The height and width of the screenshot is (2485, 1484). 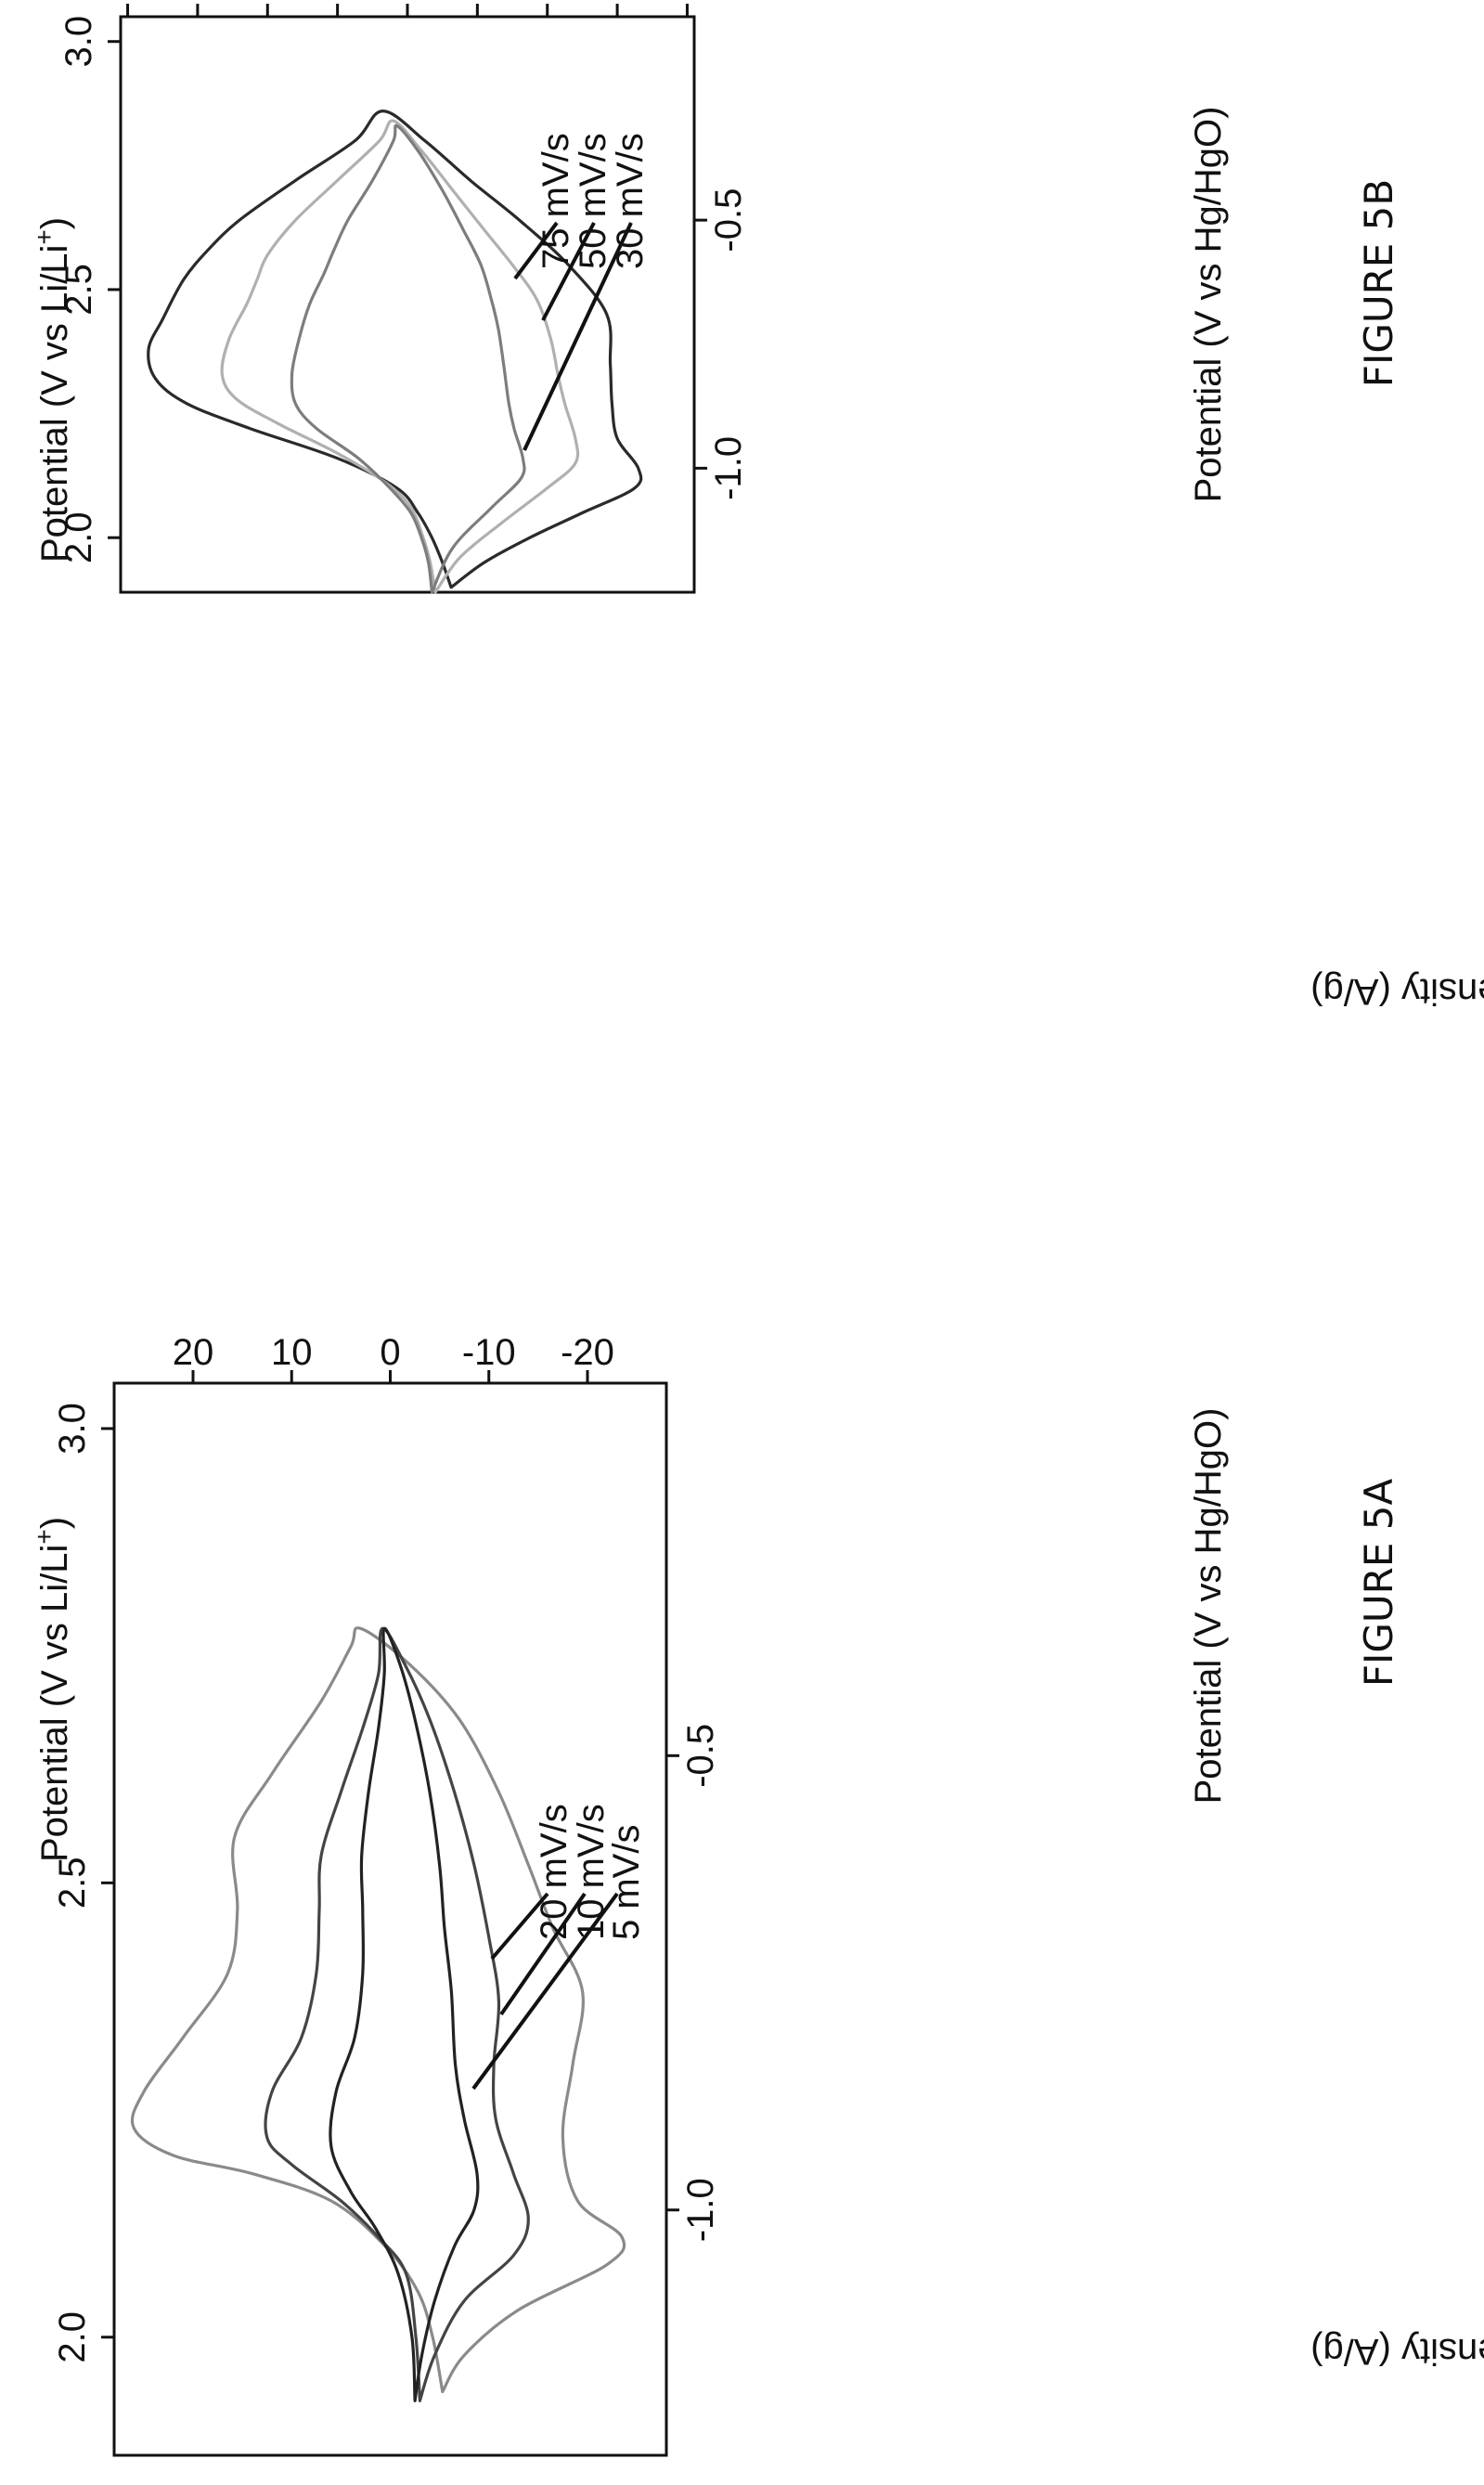 I want to click on figure-5b-y-tick-label: 20, so click(x=337, y=3).